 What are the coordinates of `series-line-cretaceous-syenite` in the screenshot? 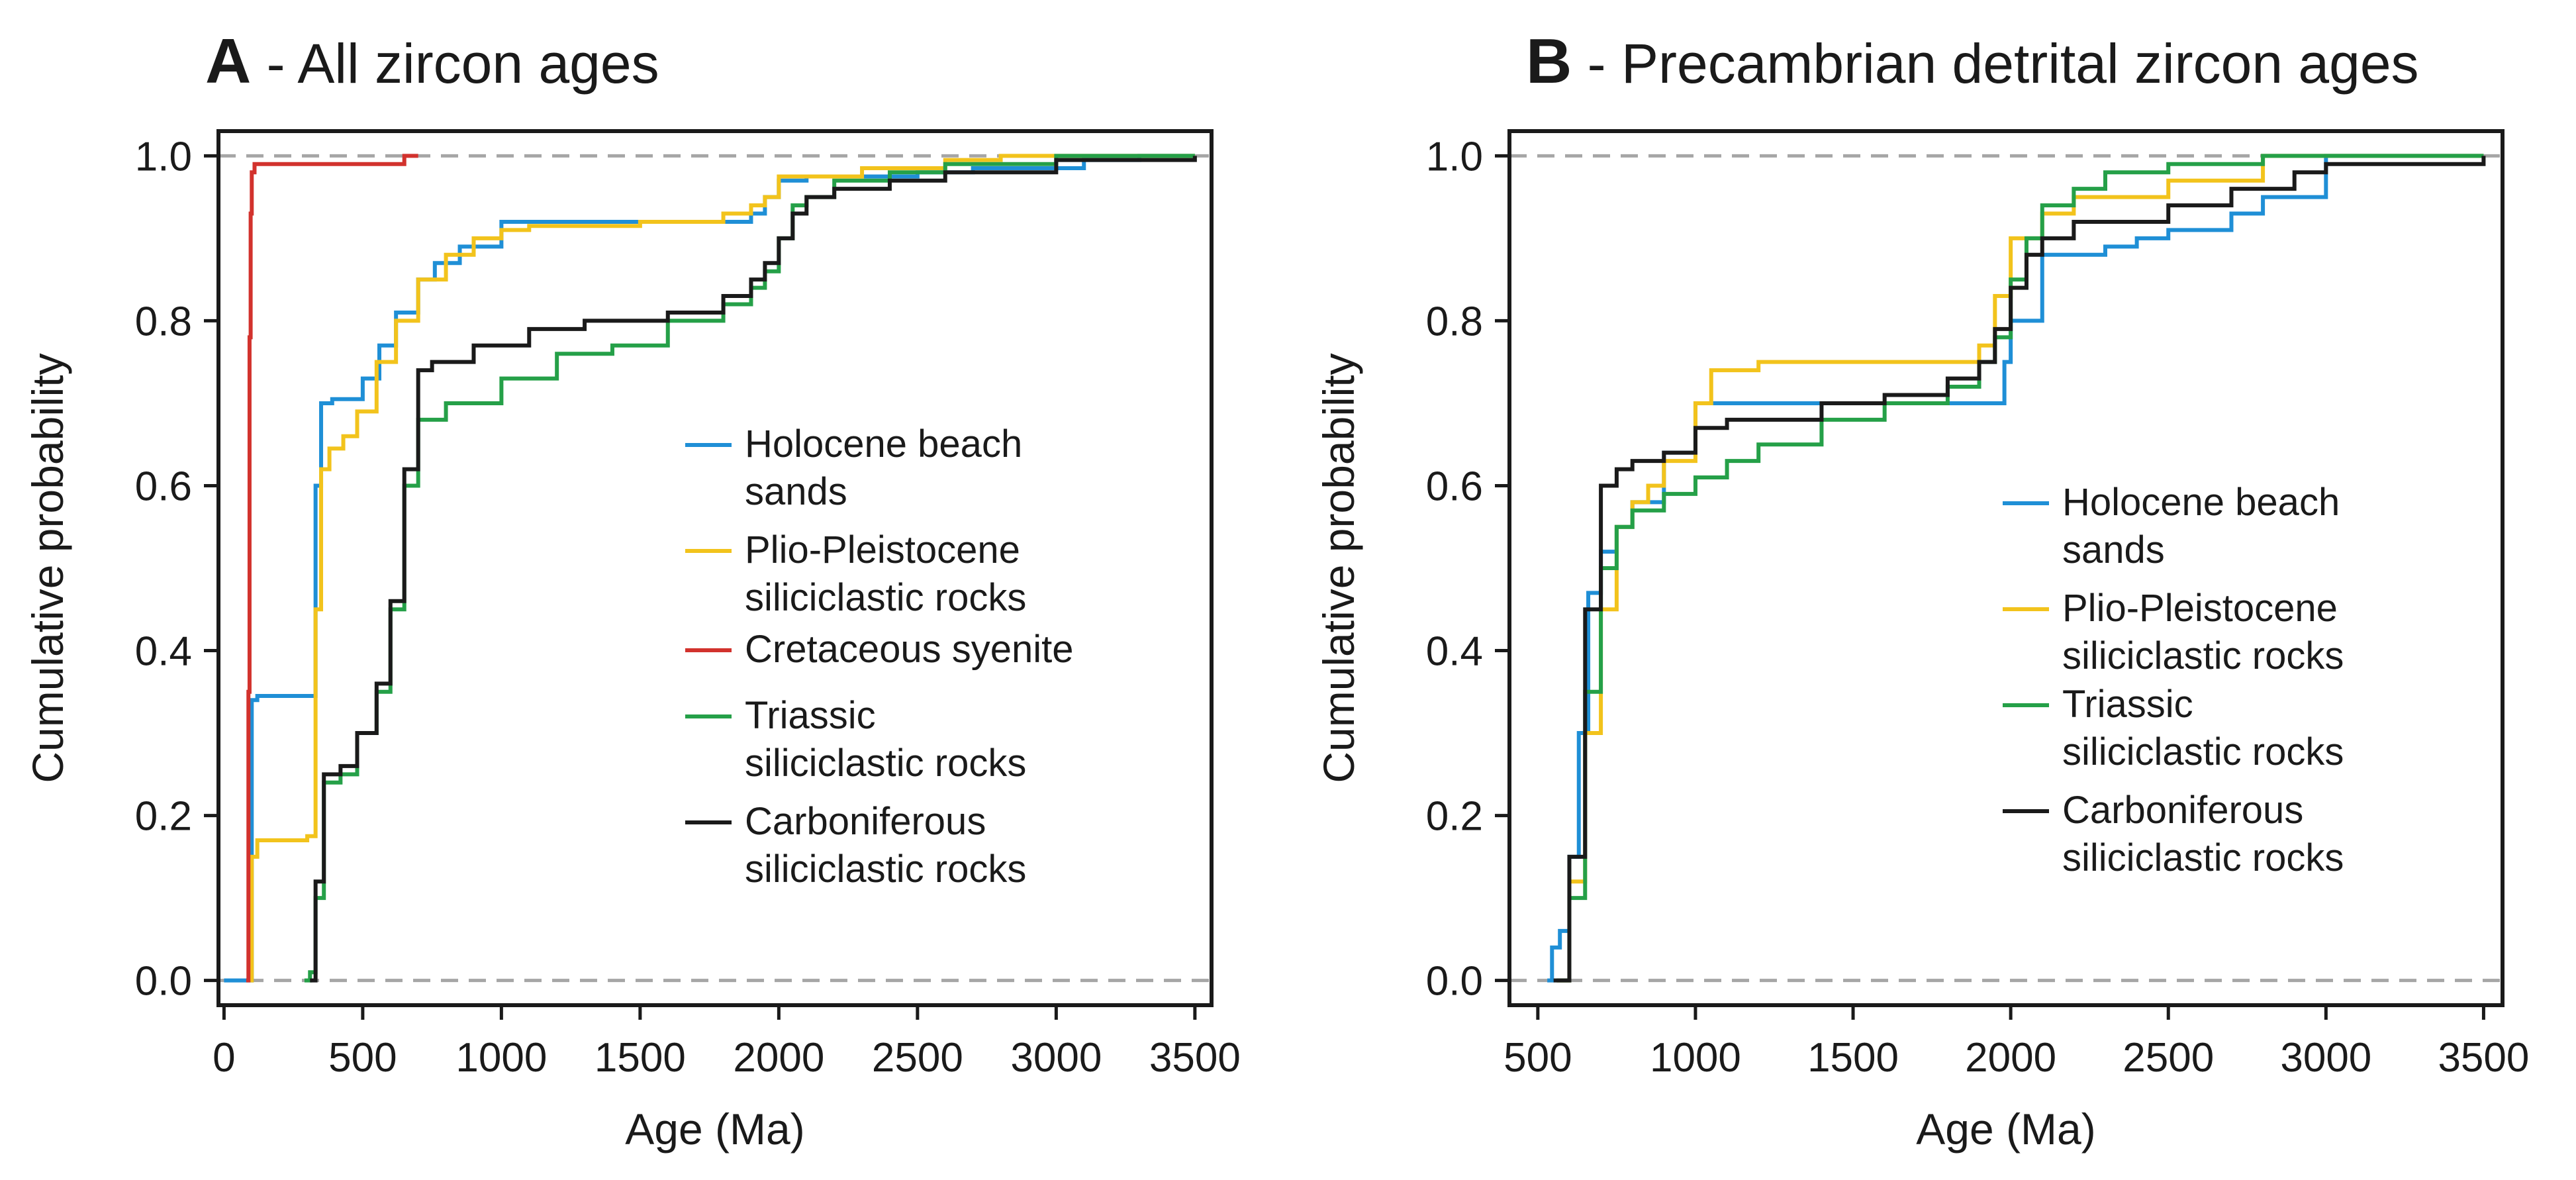 It's located at (332, 568).